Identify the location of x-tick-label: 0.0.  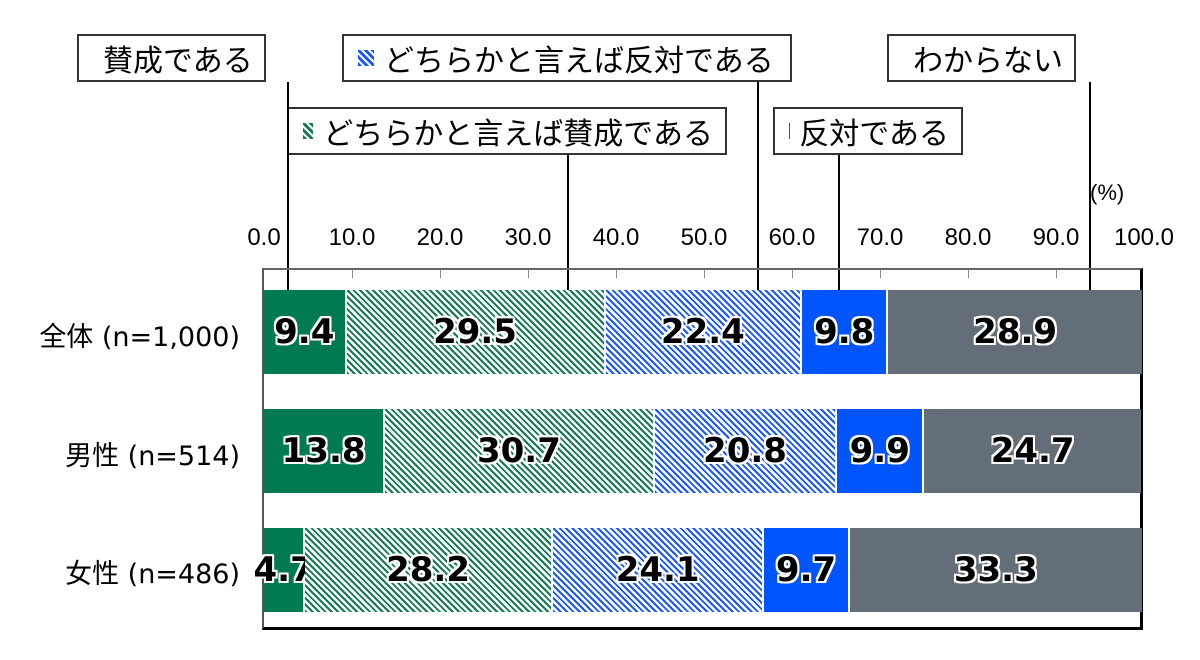
(264, 237).